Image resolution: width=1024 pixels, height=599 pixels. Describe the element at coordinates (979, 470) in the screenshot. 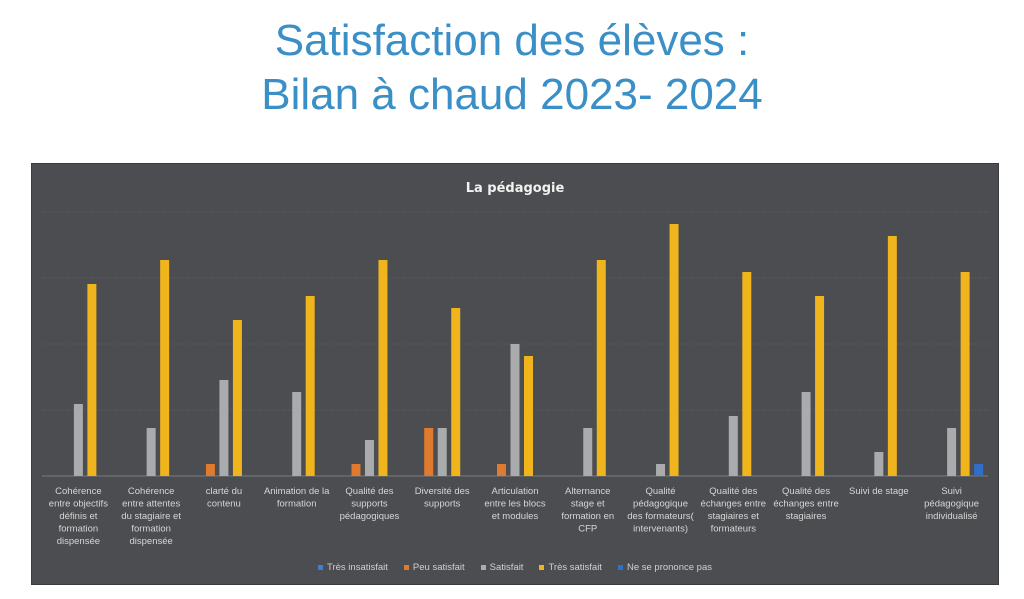

I see `bar-ne-se-prononce-pas` at that location.